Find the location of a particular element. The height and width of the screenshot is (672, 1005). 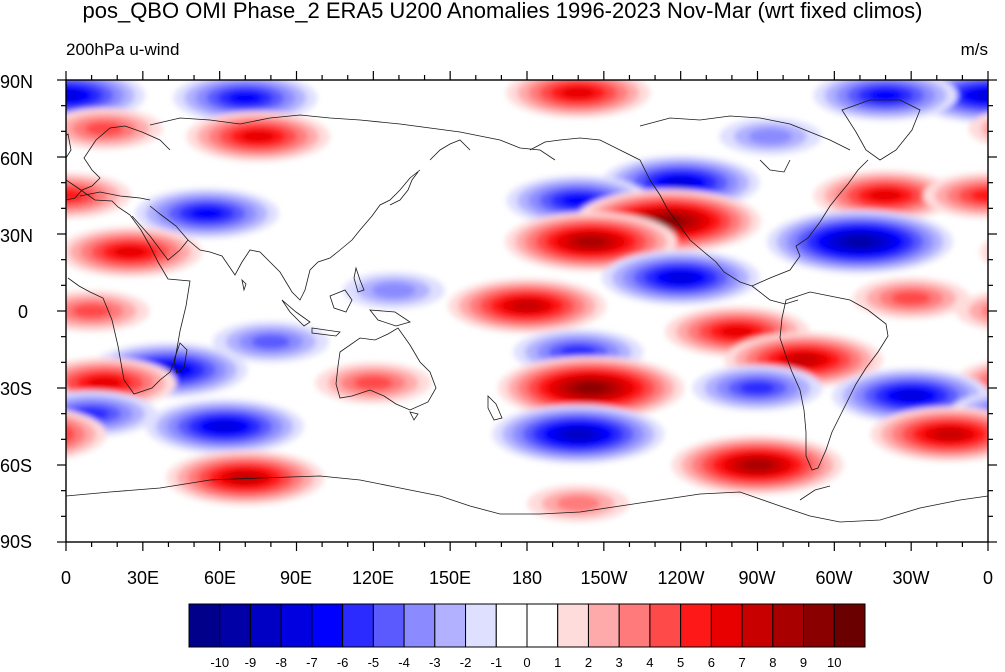

colorbar is located at coordinates (527, 625).